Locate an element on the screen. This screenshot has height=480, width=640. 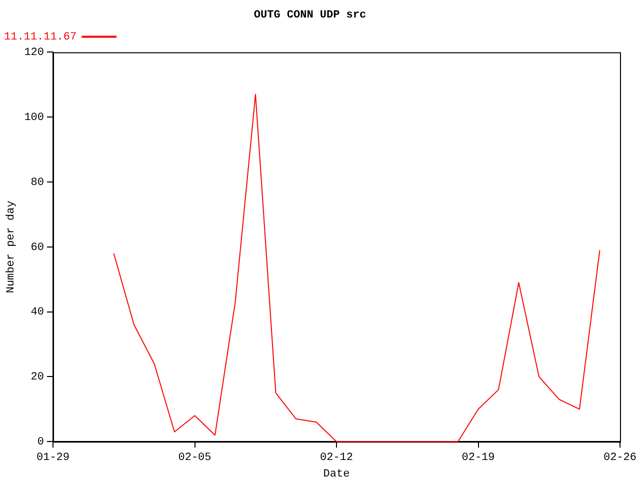
x-axis-title: Date is located at coordinates (336, 474).